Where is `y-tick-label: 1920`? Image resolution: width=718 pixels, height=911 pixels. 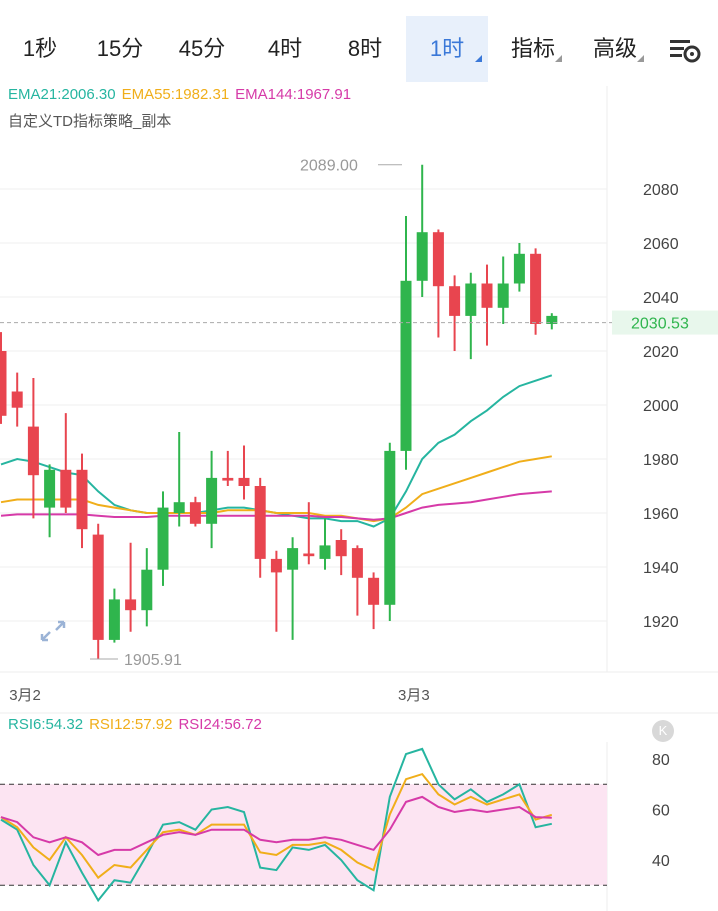
y-tick-label: 1920 is located at coordinates (661, 622).